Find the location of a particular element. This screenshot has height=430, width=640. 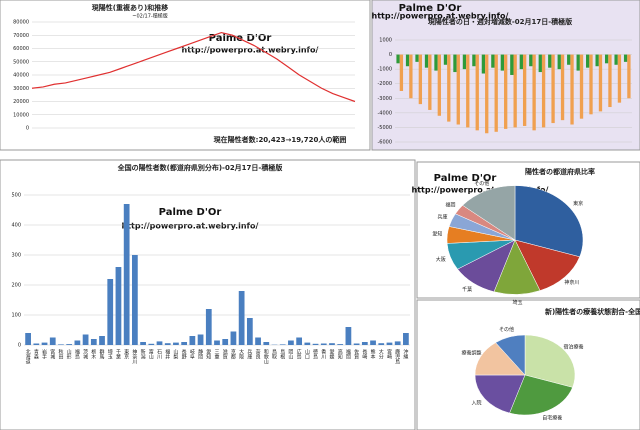

slice-label: 福岡 is located at coordinates (450, 204).